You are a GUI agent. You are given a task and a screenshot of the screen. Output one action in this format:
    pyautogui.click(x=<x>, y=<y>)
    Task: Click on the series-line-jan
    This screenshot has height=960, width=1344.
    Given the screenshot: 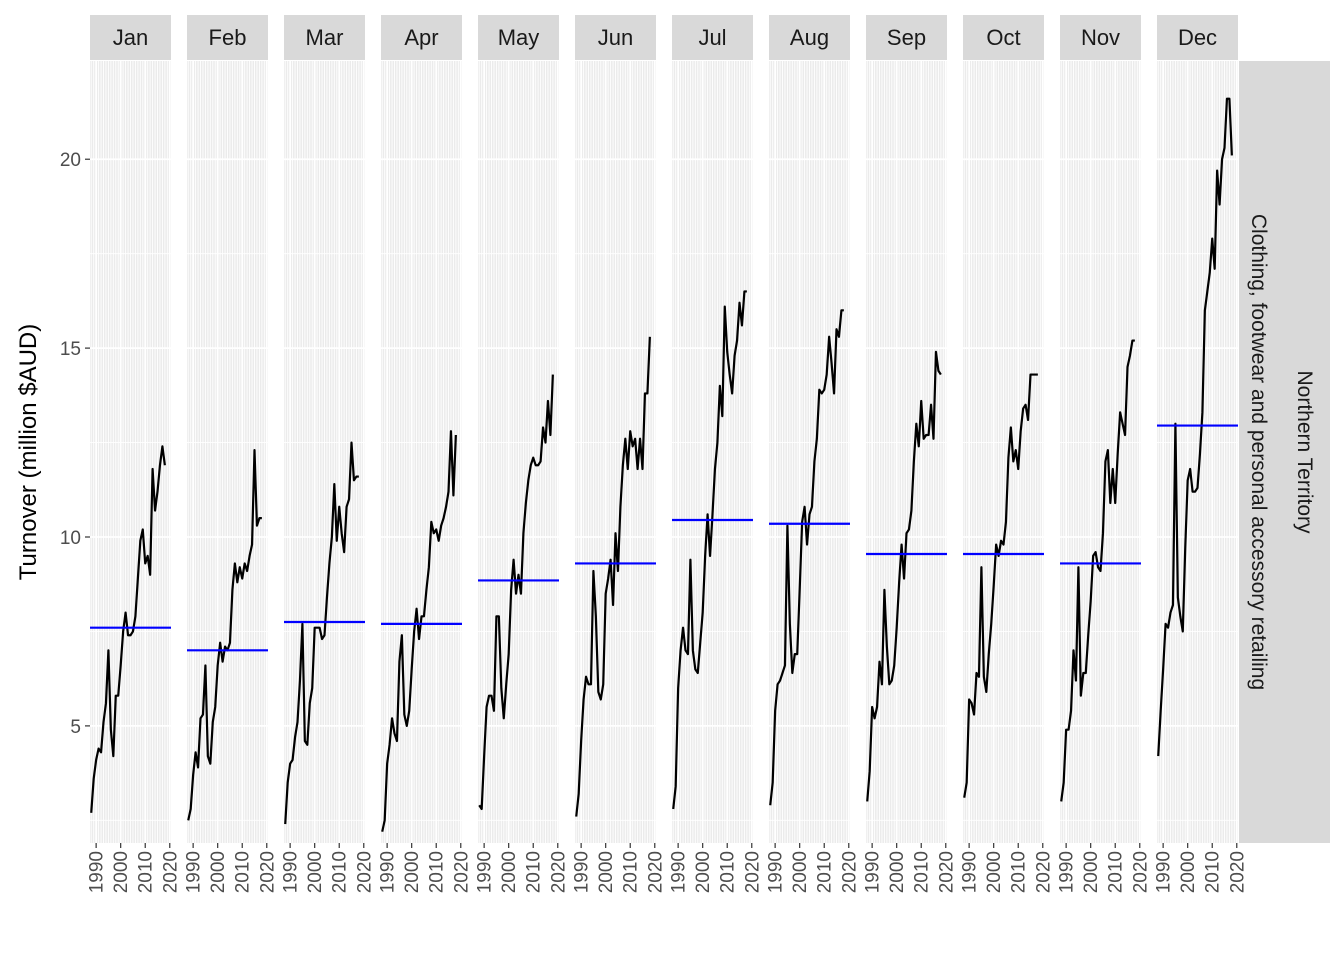 What is the action you would take?
    pyautogui.click(x=128, y=629)
    